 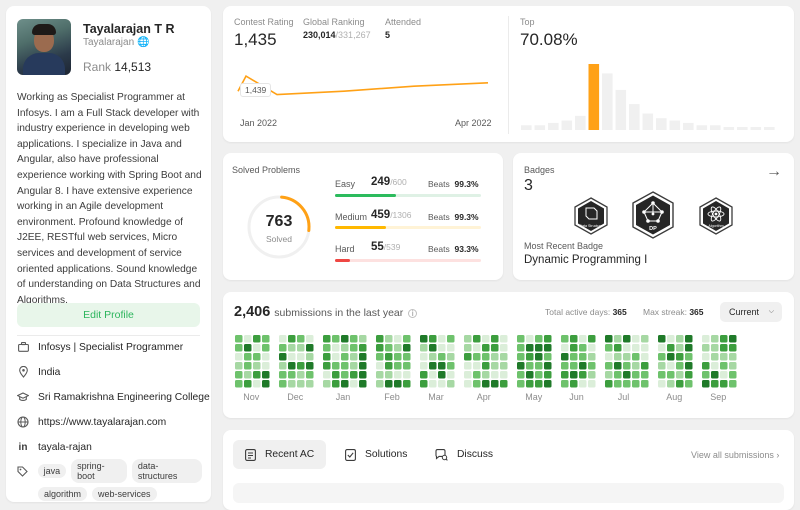 I want to click on tab-discuss: Discuss, so click(x=464, y=454).